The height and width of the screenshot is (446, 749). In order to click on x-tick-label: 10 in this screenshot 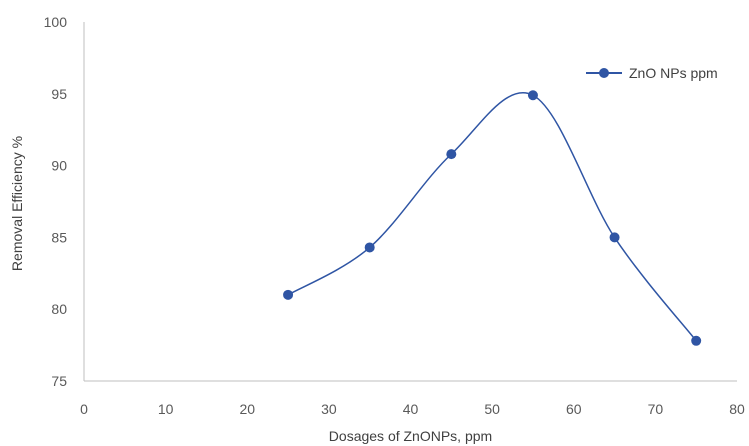, I will do `click(166, 409)`.